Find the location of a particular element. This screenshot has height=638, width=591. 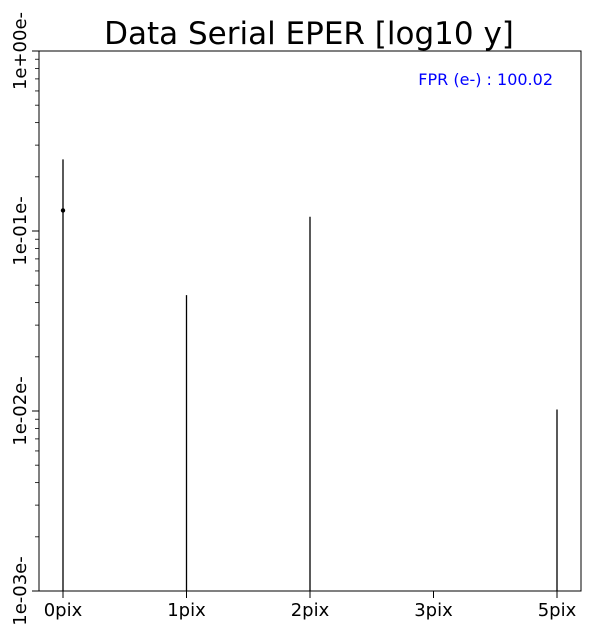

x-tick-label: 0pix is located at coordinates (63, 610).